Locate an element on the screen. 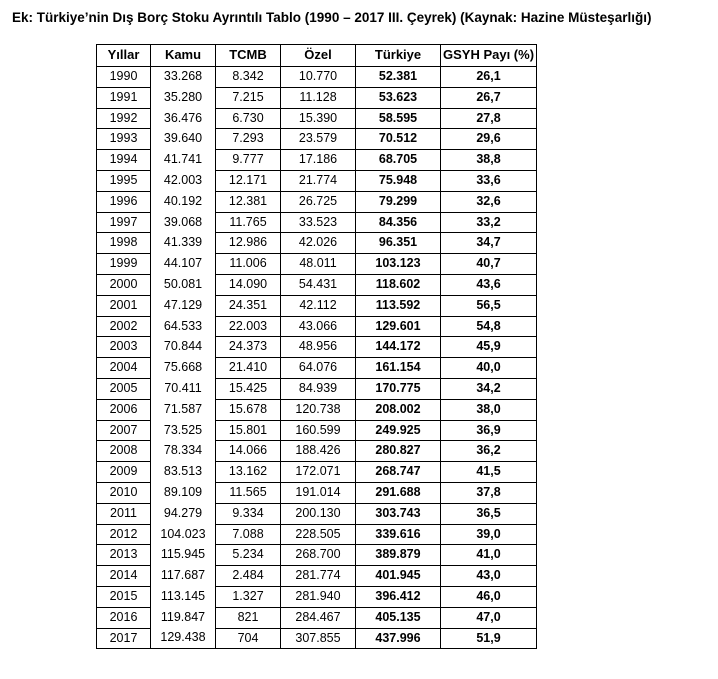 This screenshot has width=718, height=679. gsyh-share-cell: 45,9 is located at coordinates (488, 347).